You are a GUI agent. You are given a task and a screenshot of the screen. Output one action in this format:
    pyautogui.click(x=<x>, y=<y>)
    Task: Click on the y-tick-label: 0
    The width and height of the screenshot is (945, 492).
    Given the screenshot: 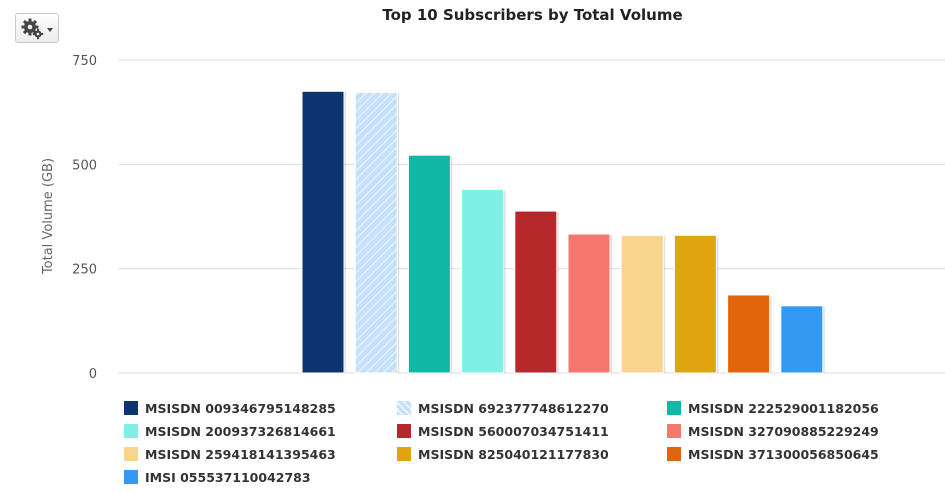 What is the action you would take?
    pyautogui.click(x=93, y=374)
    